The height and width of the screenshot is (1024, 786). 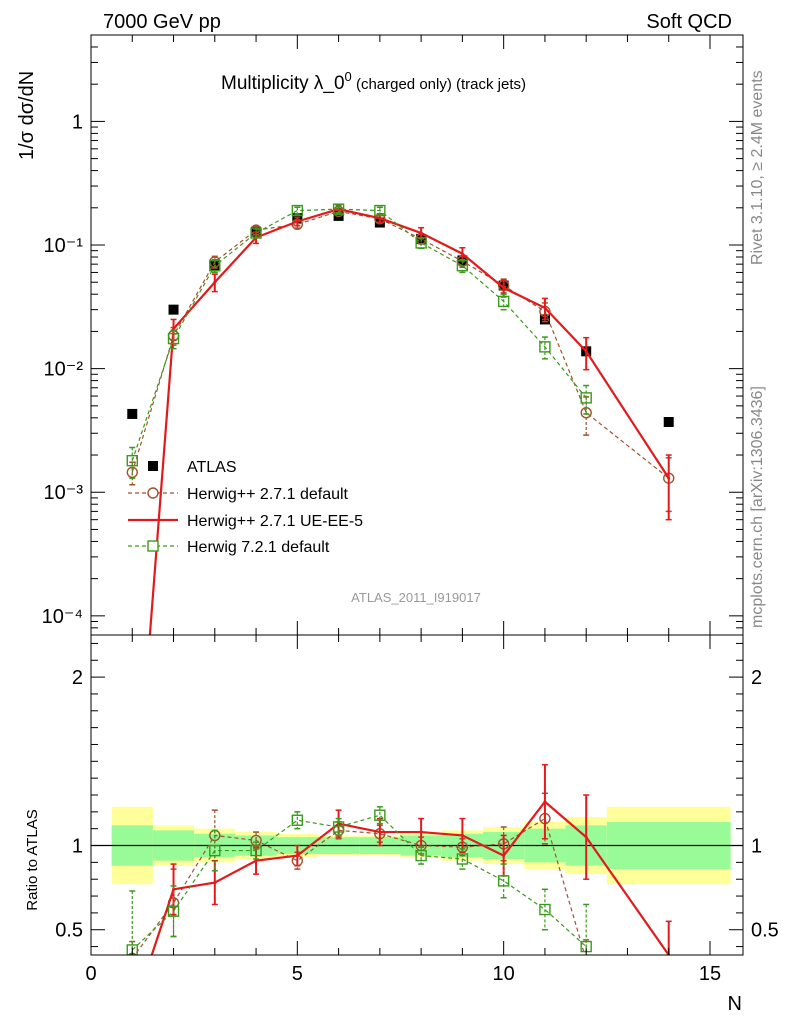 I want to click on ratio-ylabel: Ratio to ATLAS, so click(x=32, y=859).